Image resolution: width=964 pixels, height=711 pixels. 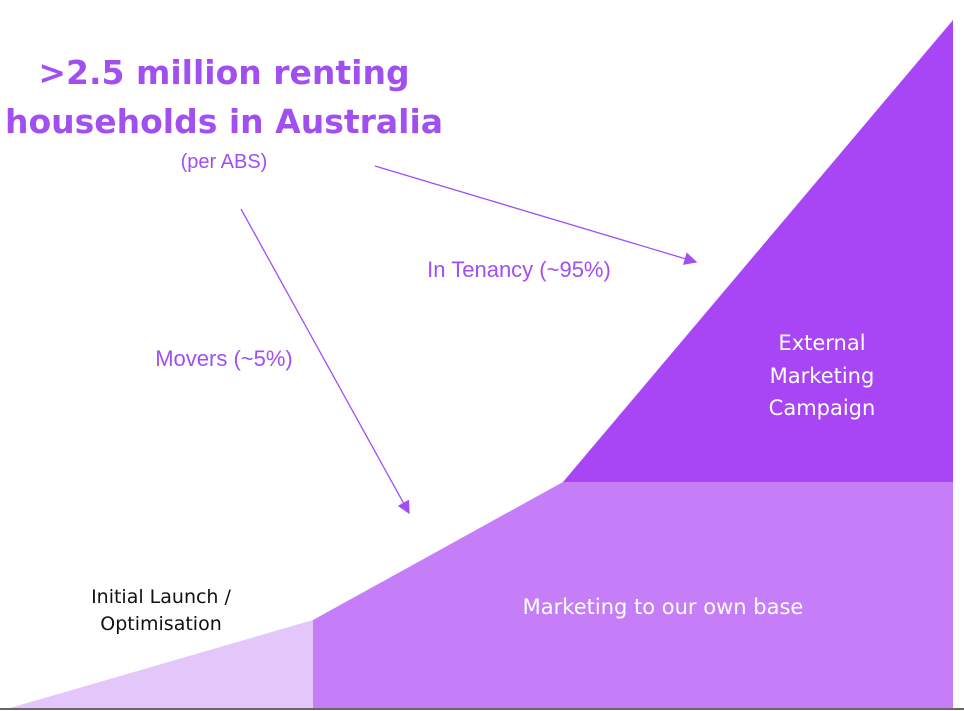 I want to click on segment-label: External, so click(x=821, y=343).